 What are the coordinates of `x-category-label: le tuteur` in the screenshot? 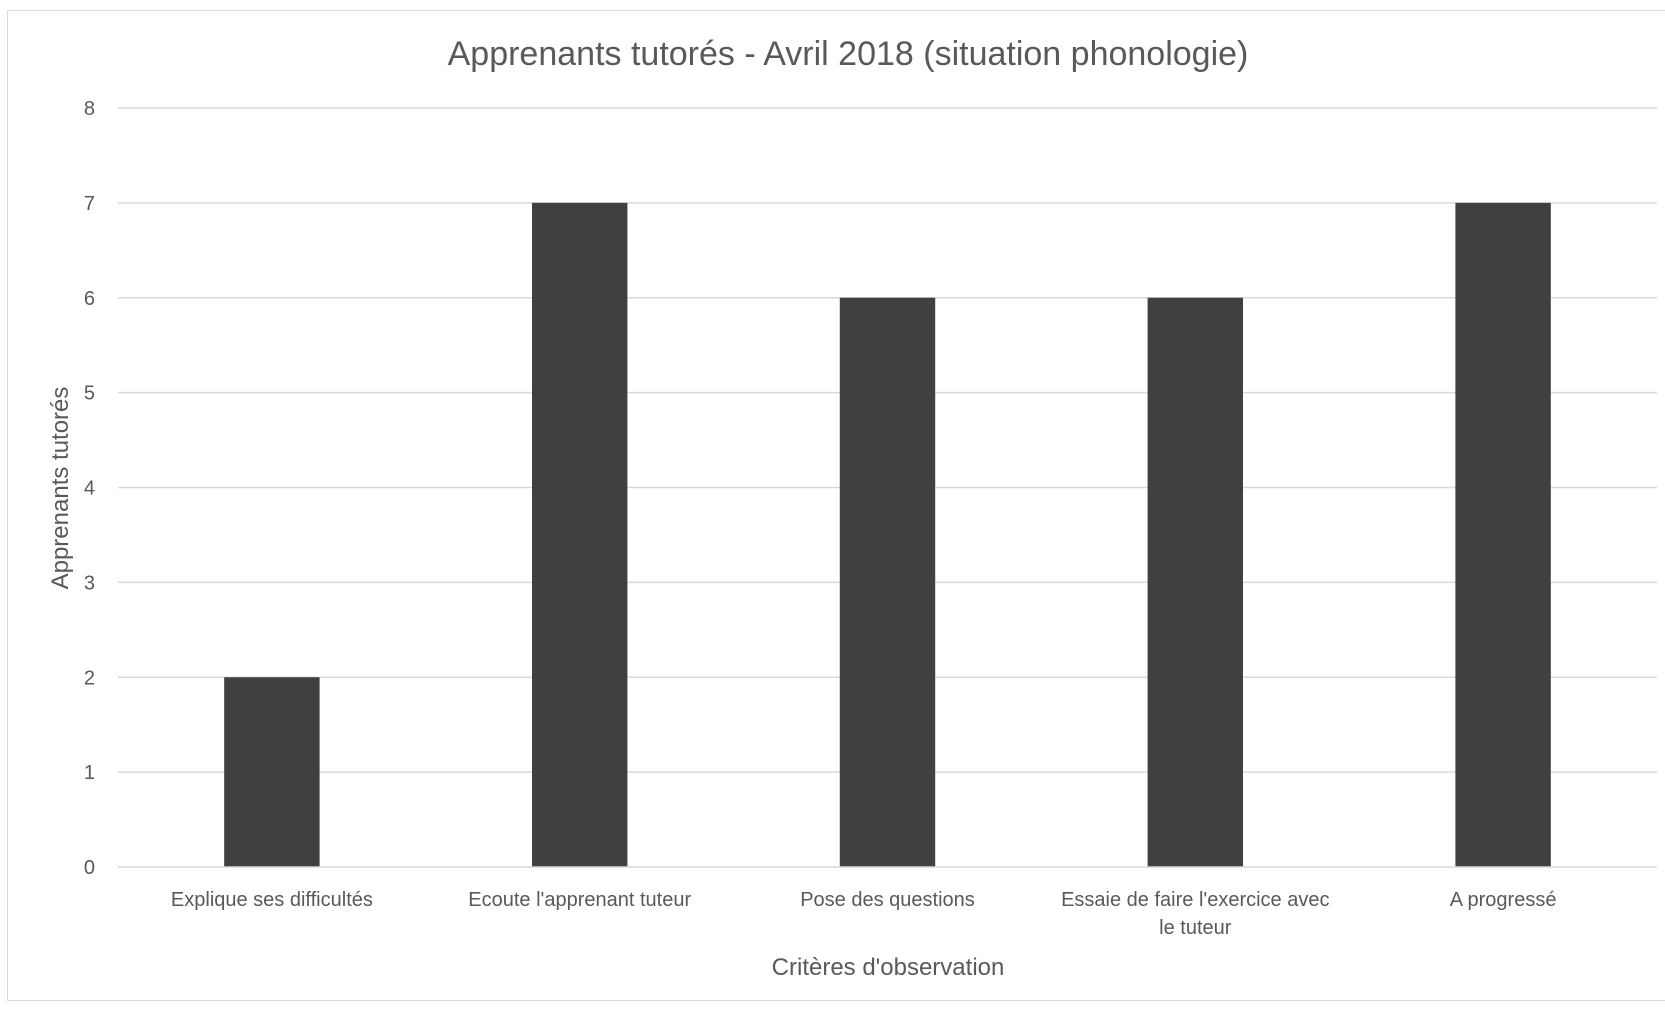 It's located at (1195, 928).